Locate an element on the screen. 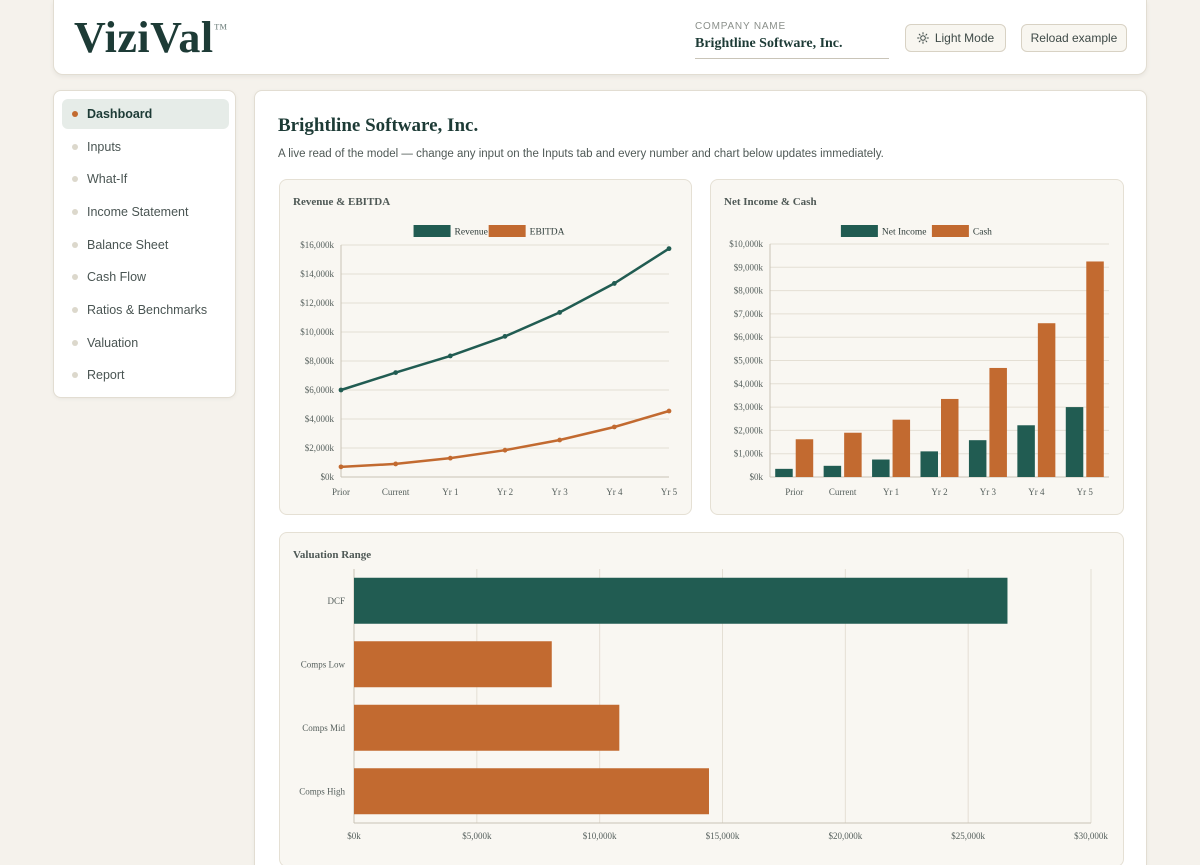 Image resolution: width=1200 pixels, height=865 pixels. sidebar-item-label: Income Statement is located at coordinates (138, 212).